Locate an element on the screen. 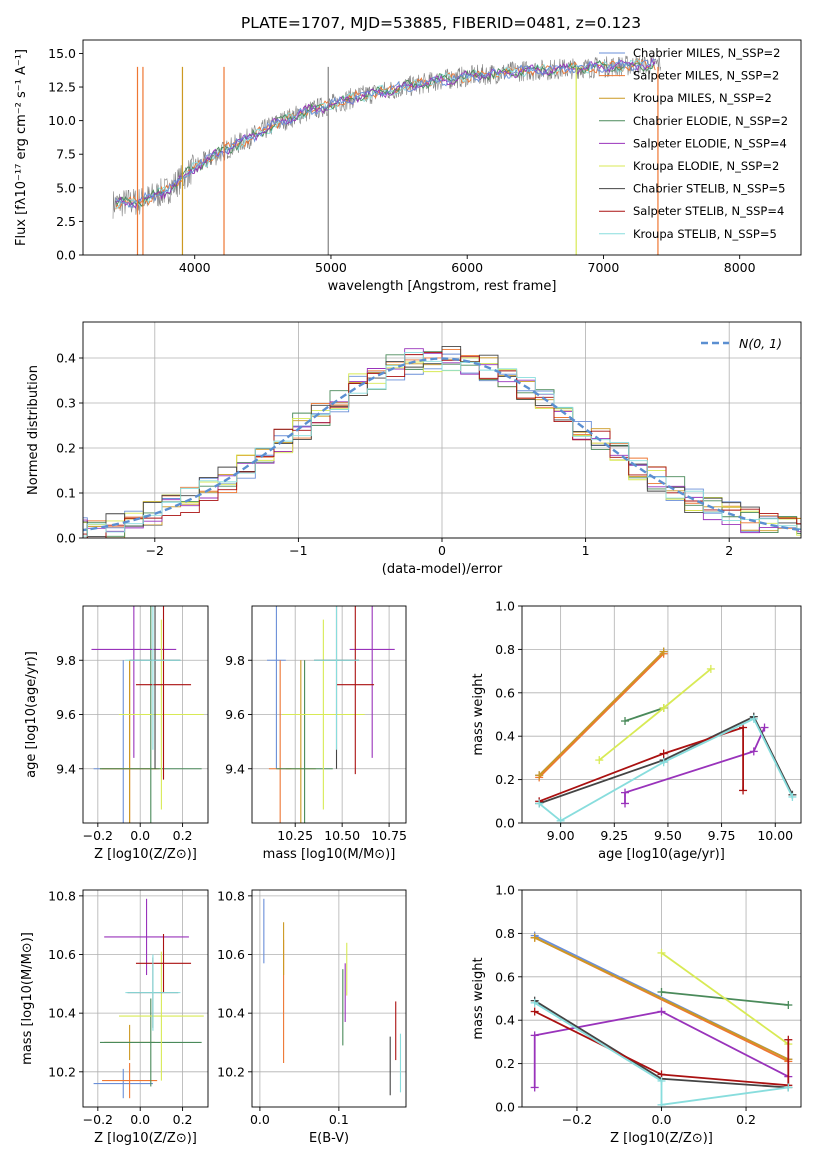 The image size is (819, 1170). mass-vs-ebv-points is located at coordinates (332, 997).